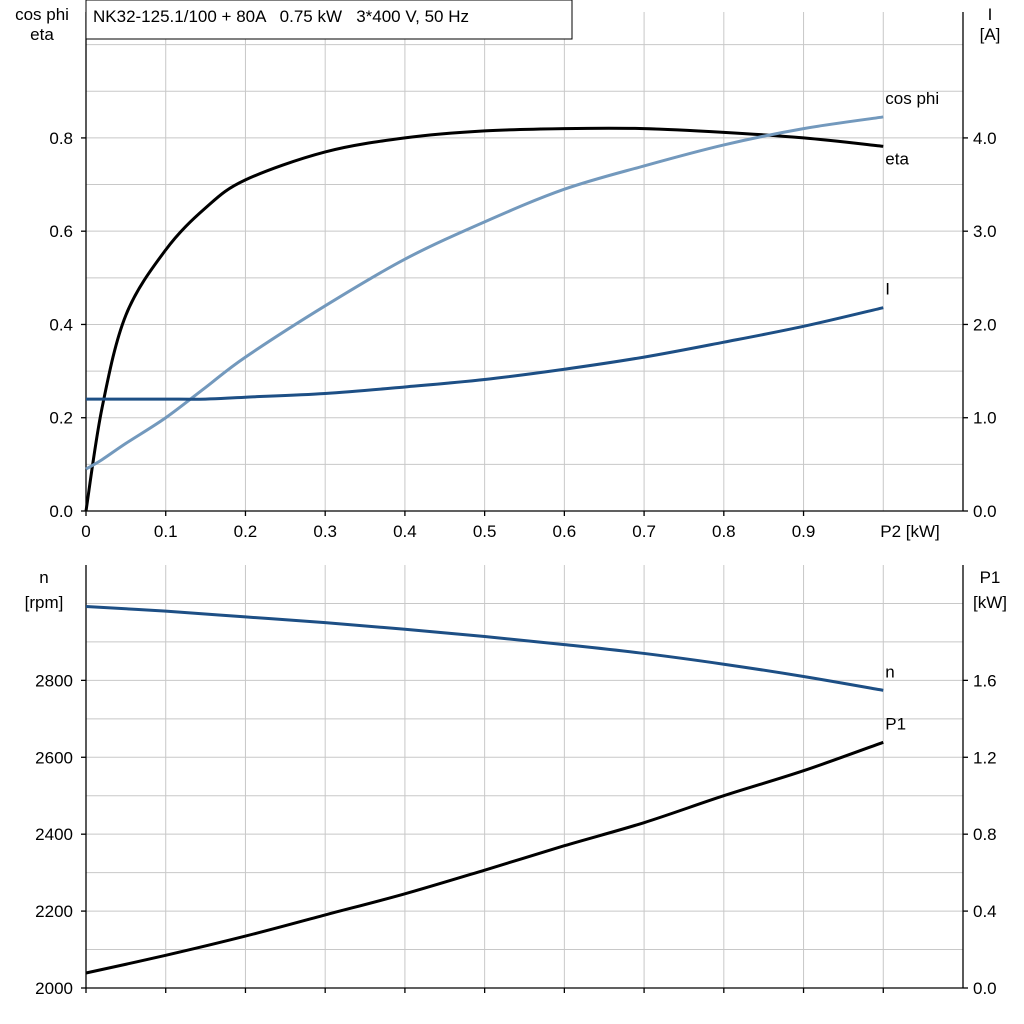 This screenshot has width=1024, height=1024. Describe the element at coordinates (887, 289) in the screenshot. I see `series-label-i: I` at that location.